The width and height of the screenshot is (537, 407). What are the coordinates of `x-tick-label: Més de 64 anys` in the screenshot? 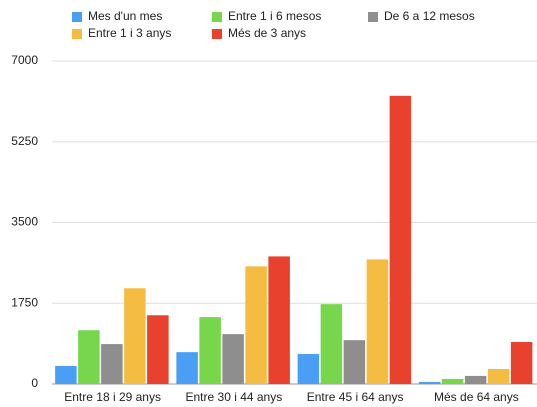 It's located at (476, 397).